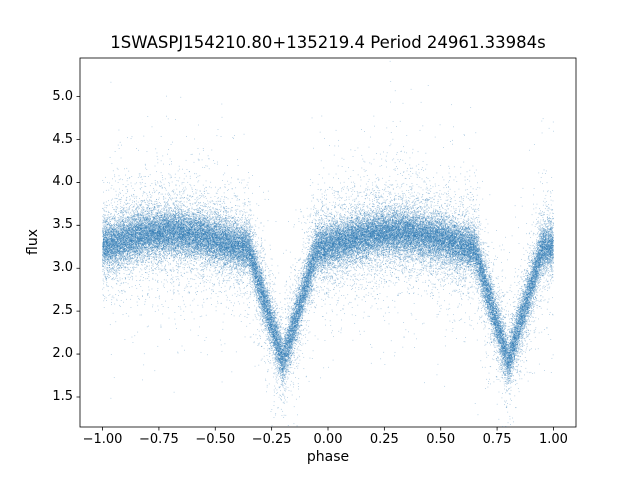 This screenshot has width=640, height=480. I want to click on y-tick-label: 3.0, so click(62, 268).